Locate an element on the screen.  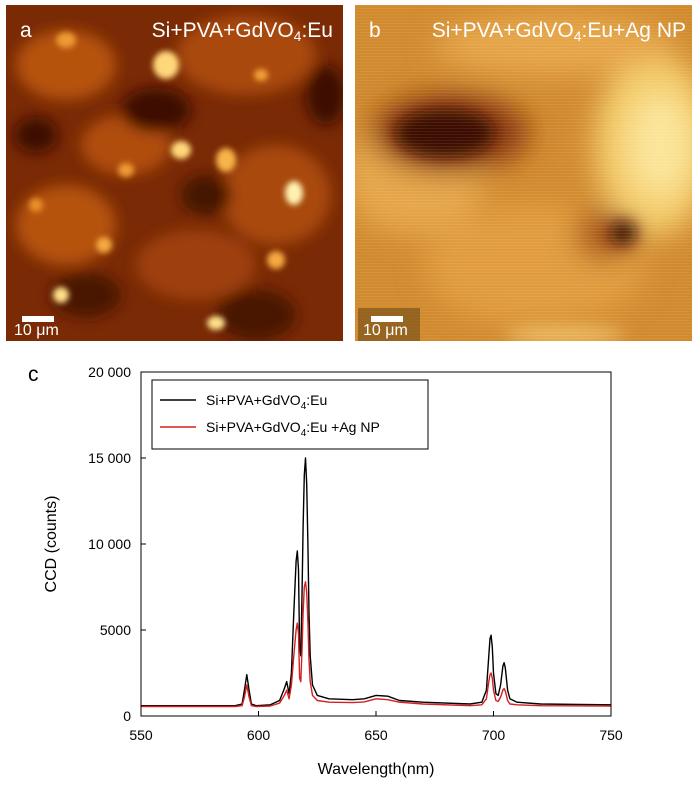
panel-a-title: Si+PVA+GdVO4:Eu is located at coordinates (242, 31).